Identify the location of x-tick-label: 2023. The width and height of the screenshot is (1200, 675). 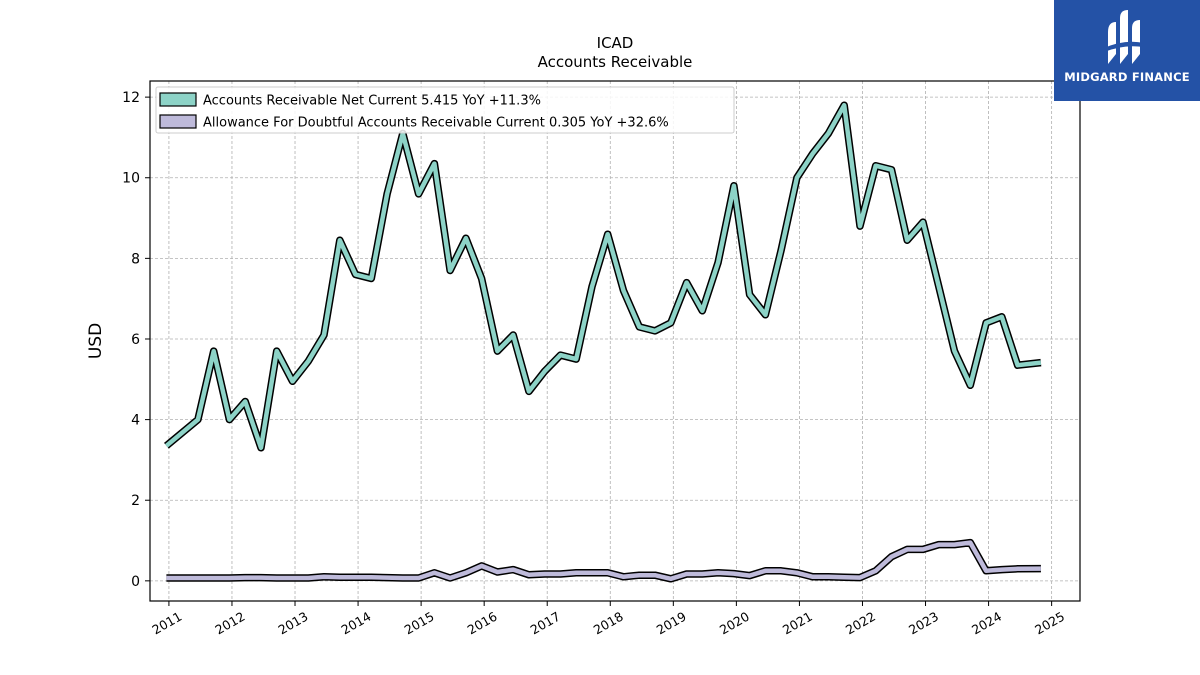
(923, 623).